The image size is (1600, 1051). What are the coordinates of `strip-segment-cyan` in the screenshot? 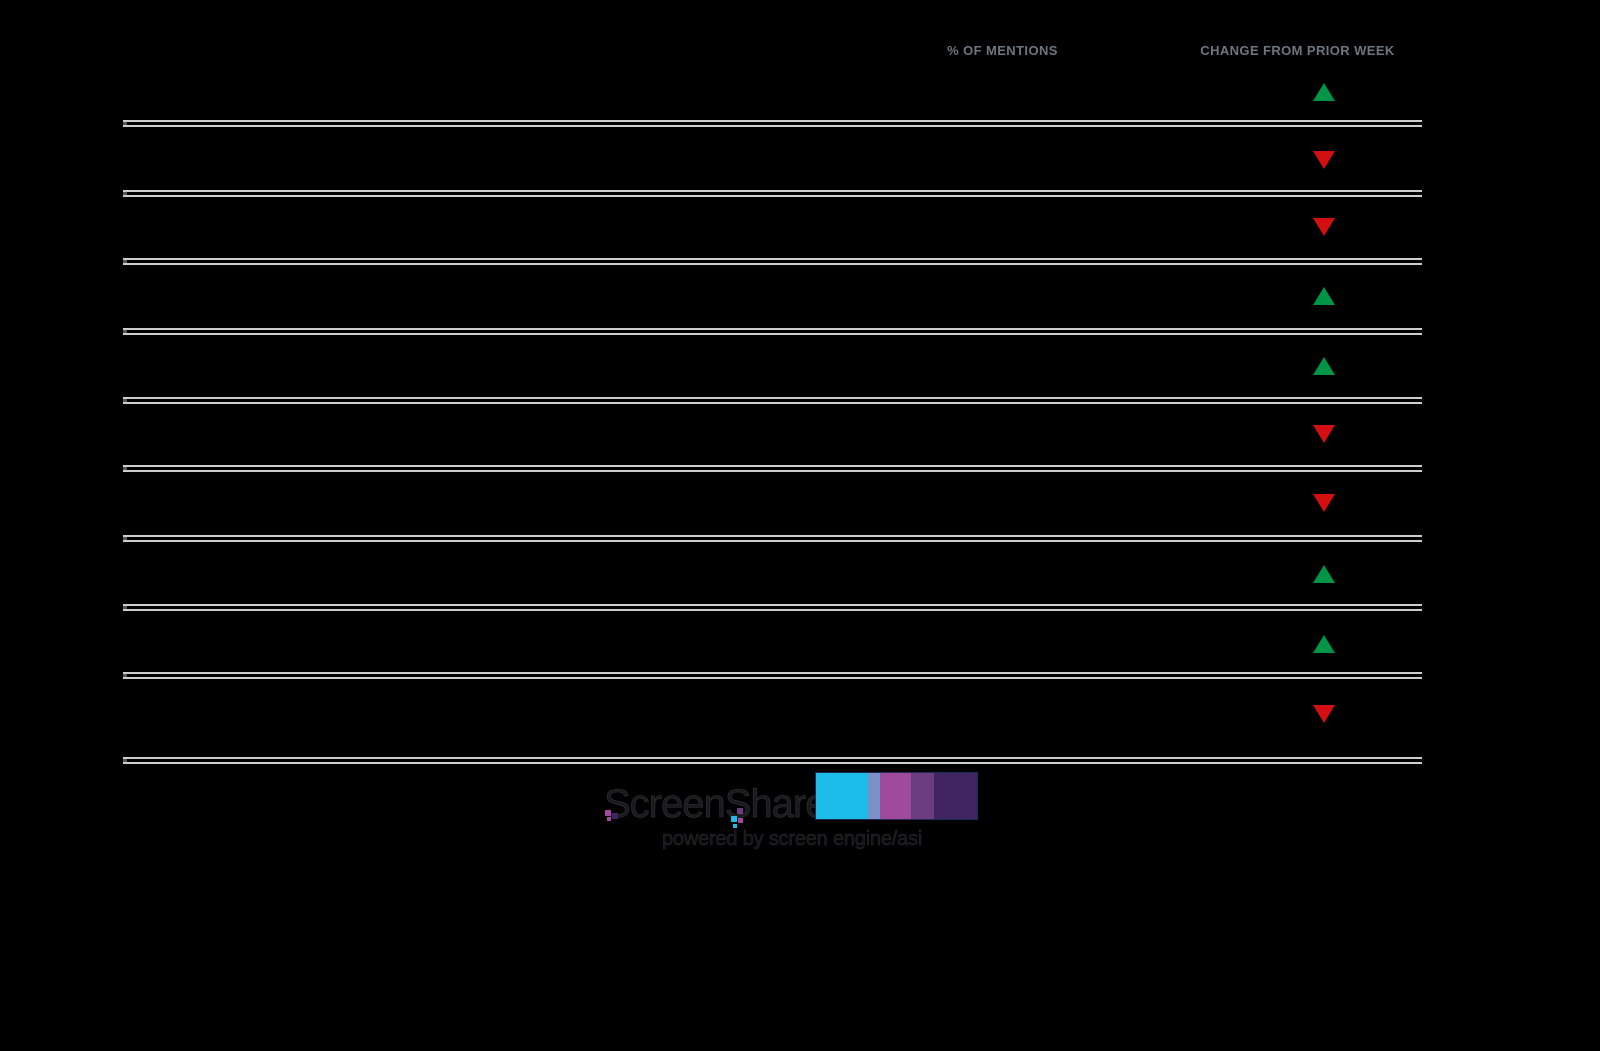 It's located at (842, 796).